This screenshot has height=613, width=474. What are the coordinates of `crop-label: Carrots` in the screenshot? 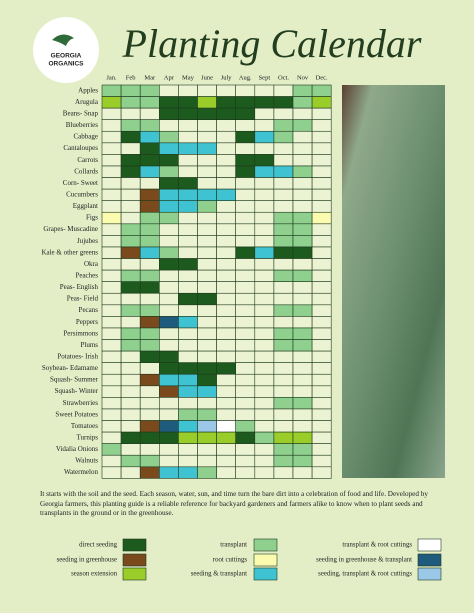 It's located at (87, 160).